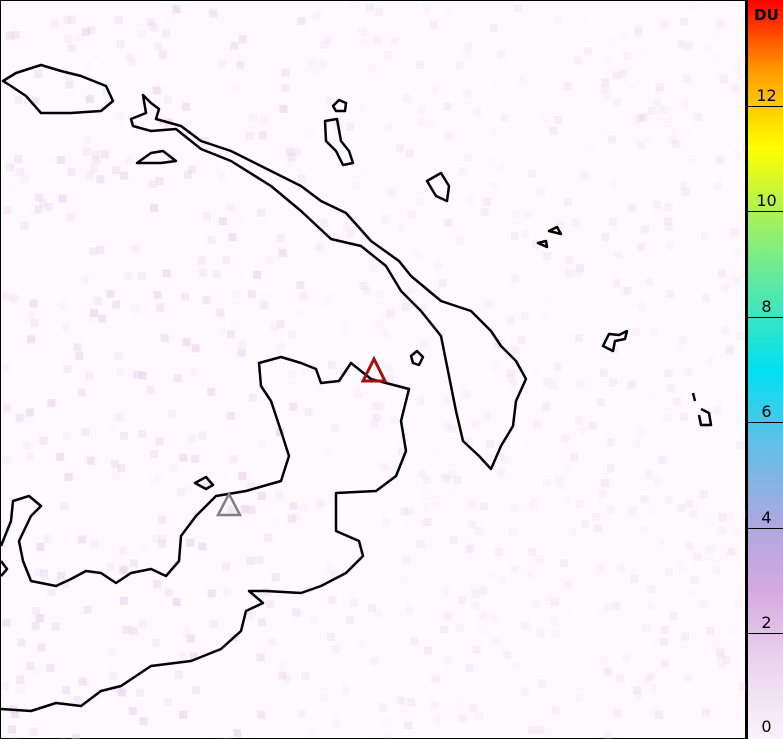 This screenshot has height=739, width=783. What do you see at coordinates (766, 412) in the screenshot?
I see `colorbar-tick-label: 6` at bounding box center [766, 412].